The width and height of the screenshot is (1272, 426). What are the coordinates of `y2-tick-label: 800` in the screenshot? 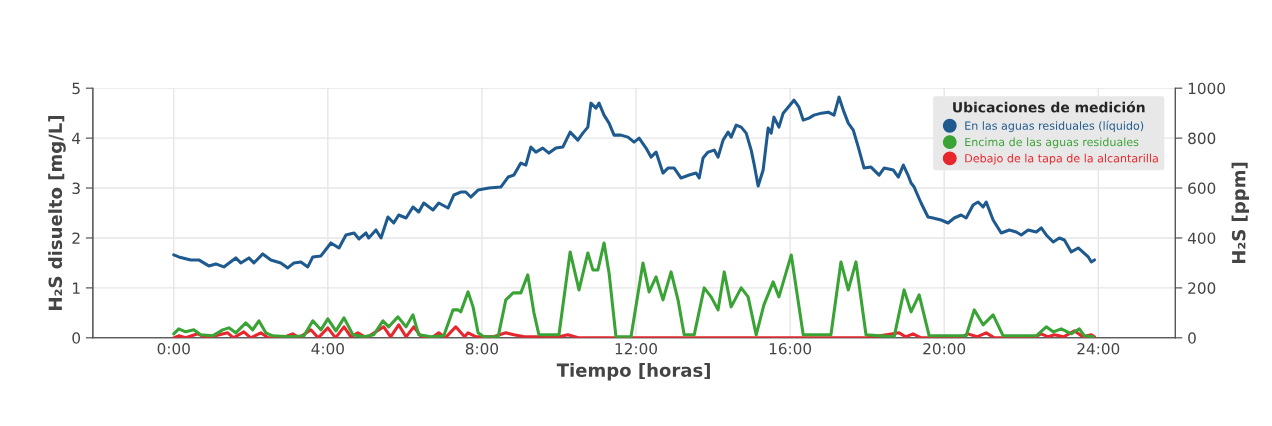 It's located at (1202, 138).